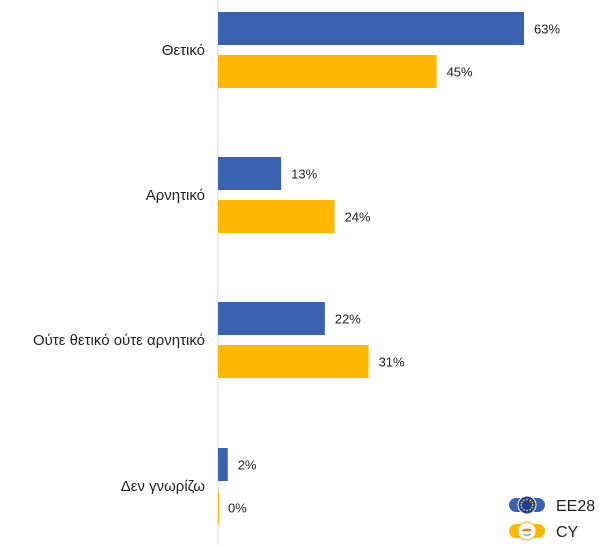  What do you see at coordinates (547, 29) in the screenshot?
I see `data-label: 63%` at bounding box center [547, 29].